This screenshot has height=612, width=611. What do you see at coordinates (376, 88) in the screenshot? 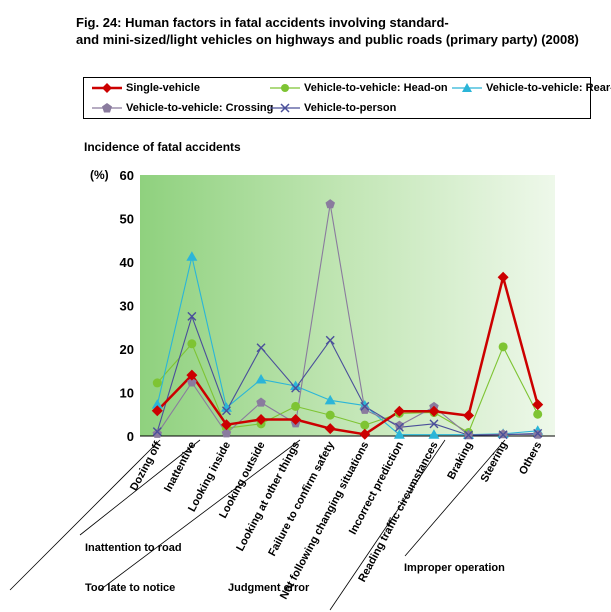
I see `legend-label-head-on: Vehicle-to-vehicle: Head-on` at bounding box center [376, 88].